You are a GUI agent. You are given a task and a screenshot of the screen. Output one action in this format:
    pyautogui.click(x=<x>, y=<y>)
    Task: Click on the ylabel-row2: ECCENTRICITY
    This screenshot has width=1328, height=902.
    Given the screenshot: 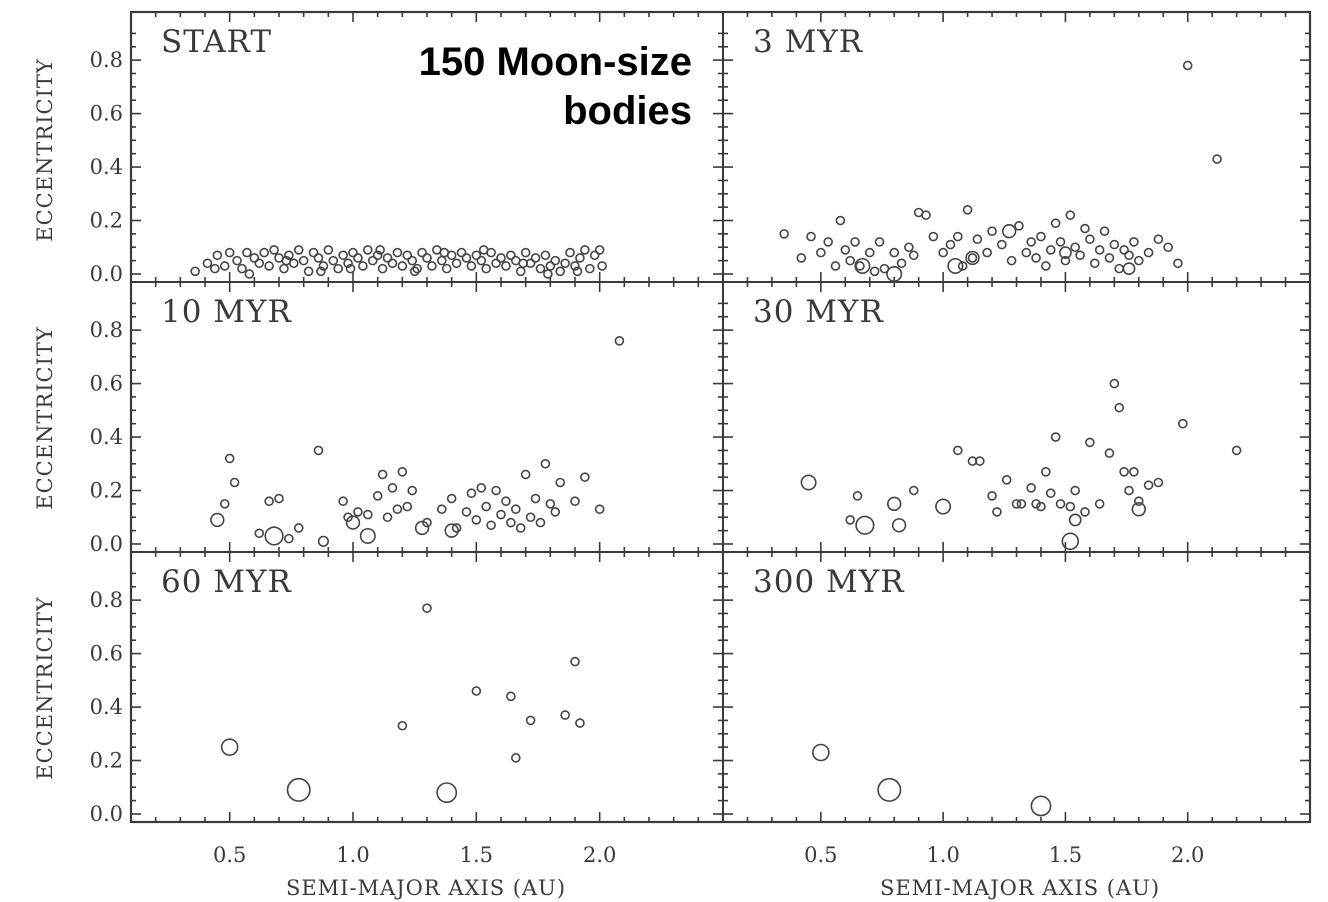 What is the action you would take?
    pyautogui.click(x=45, y=418)
    